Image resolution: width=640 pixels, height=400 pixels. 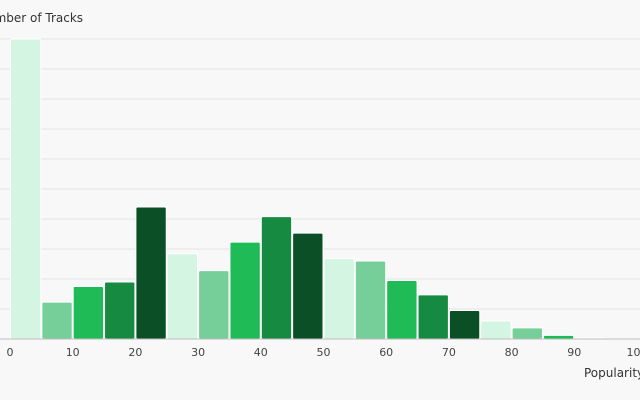 What do you see at coordinates (41, 18) in the screenshot?
I see `y-axis-title: Number of Tracks` at bounding box center [41, 18].